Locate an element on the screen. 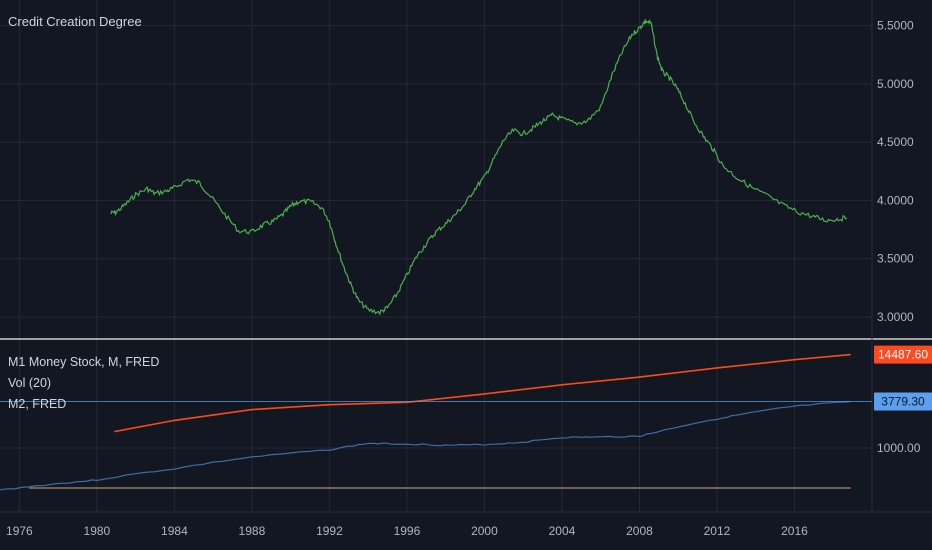 The height and width of the screenshot is (550, 932). y-tick-label: 4.0000 is located at coordinates (895, 200).